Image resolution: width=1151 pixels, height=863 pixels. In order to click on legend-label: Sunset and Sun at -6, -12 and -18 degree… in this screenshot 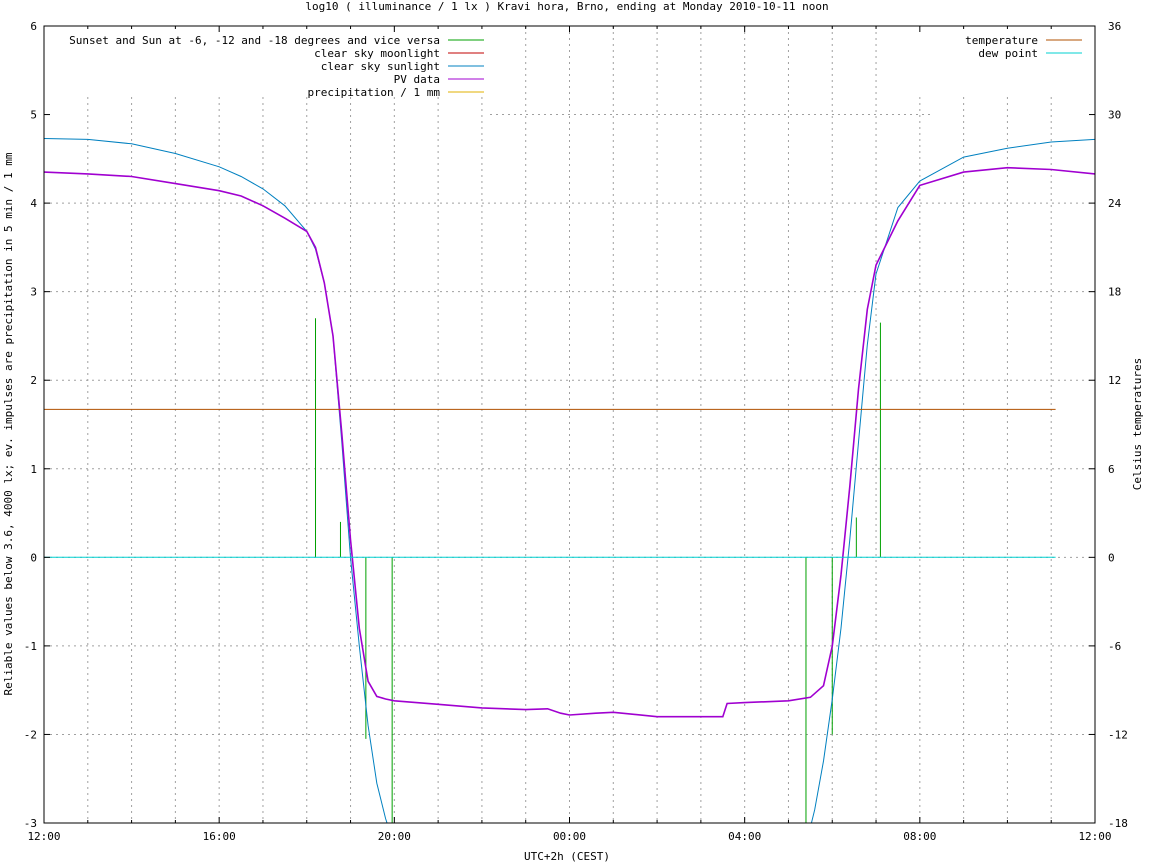, I will do `click(254, 40)`.